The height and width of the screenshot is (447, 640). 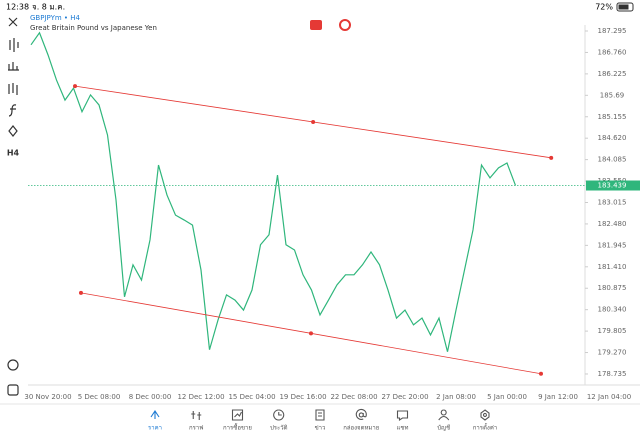 I want to click on x-tick-label: 9 Jan 12:00, so click(x=558, y=397).